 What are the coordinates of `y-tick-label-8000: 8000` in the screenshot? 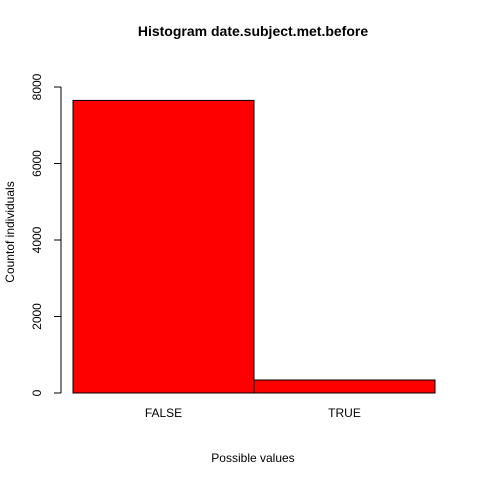 It's located at (37, 86).